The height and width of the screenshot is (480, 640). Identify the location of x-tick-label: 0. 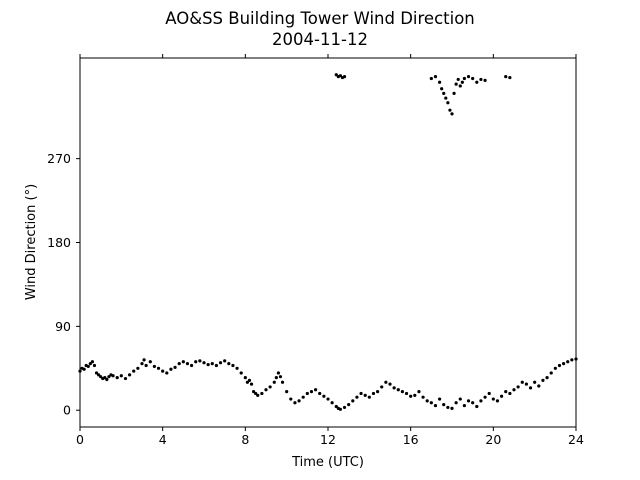
(80, 439).